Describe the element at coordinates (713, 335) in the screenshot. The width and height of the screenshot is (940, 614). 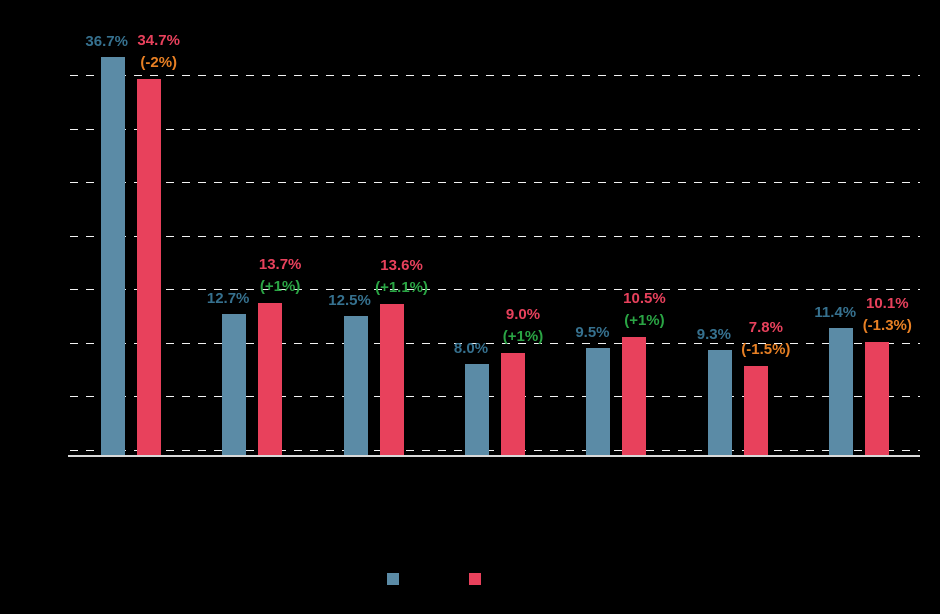
I see `value-label-series1: 9.3%` at that location.